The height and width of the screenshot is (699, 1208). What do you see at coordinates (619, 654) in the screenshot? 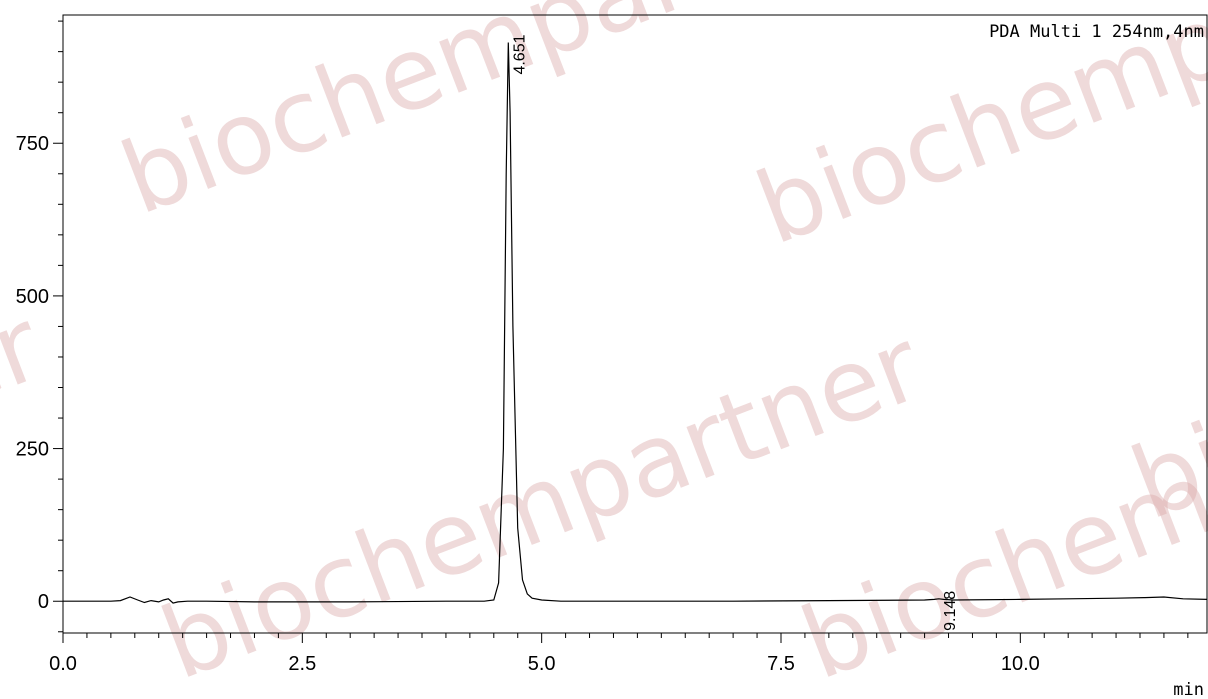
I see `x-axis: 0.0 2.5 5.0 7.5 10.0` at bounding box center [619, 654].